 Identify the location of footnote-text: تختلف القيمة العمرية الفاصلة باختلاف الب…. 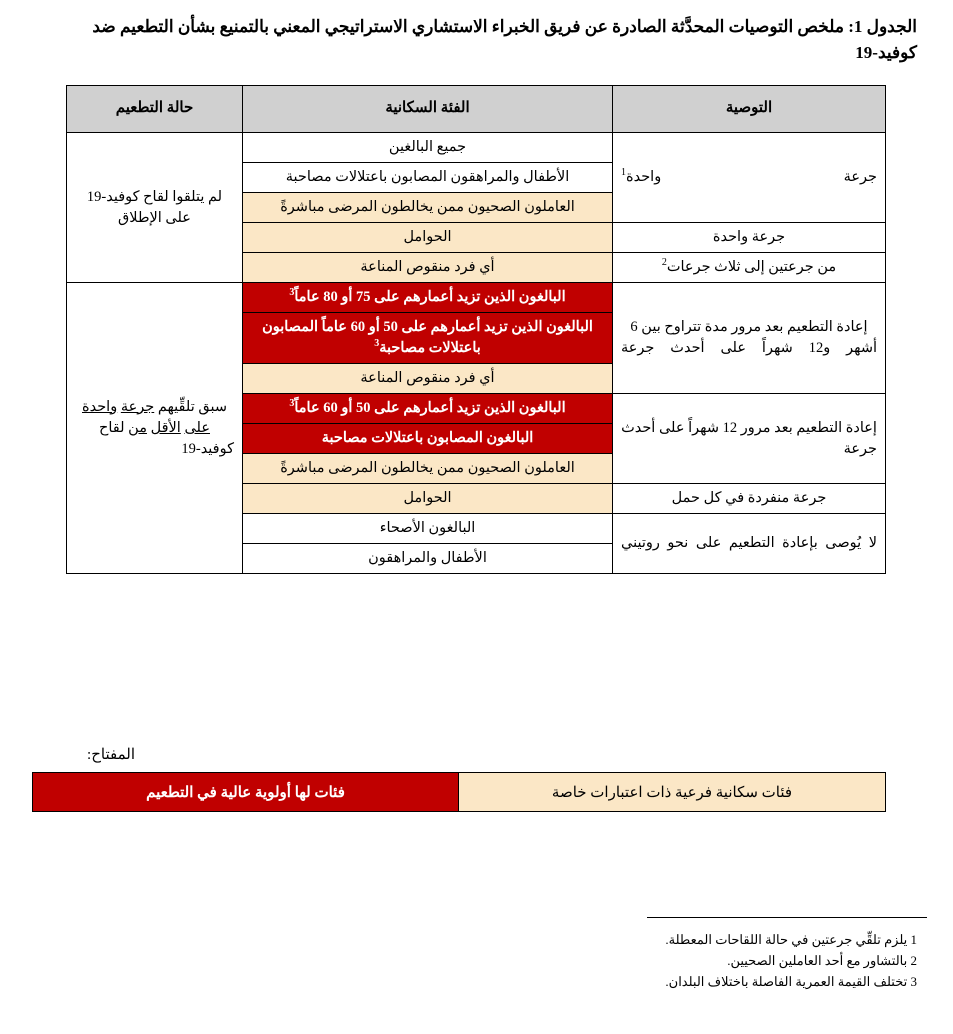
(786, 981).